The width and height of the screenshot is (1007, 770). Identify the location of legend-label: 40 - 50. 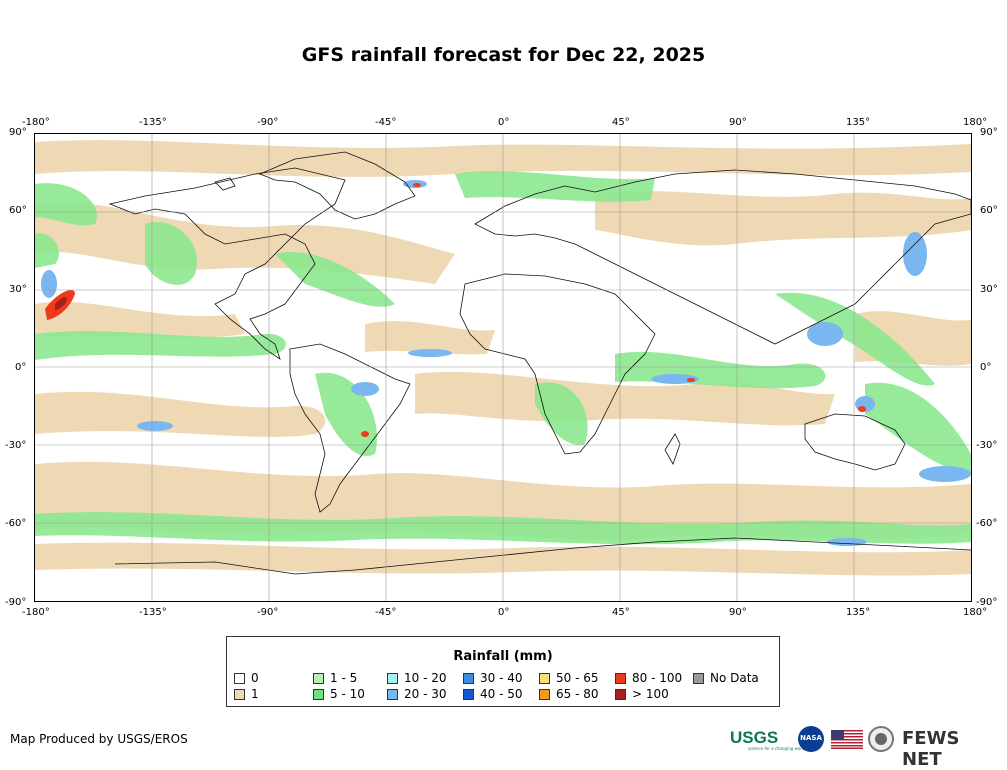
(501, 694).